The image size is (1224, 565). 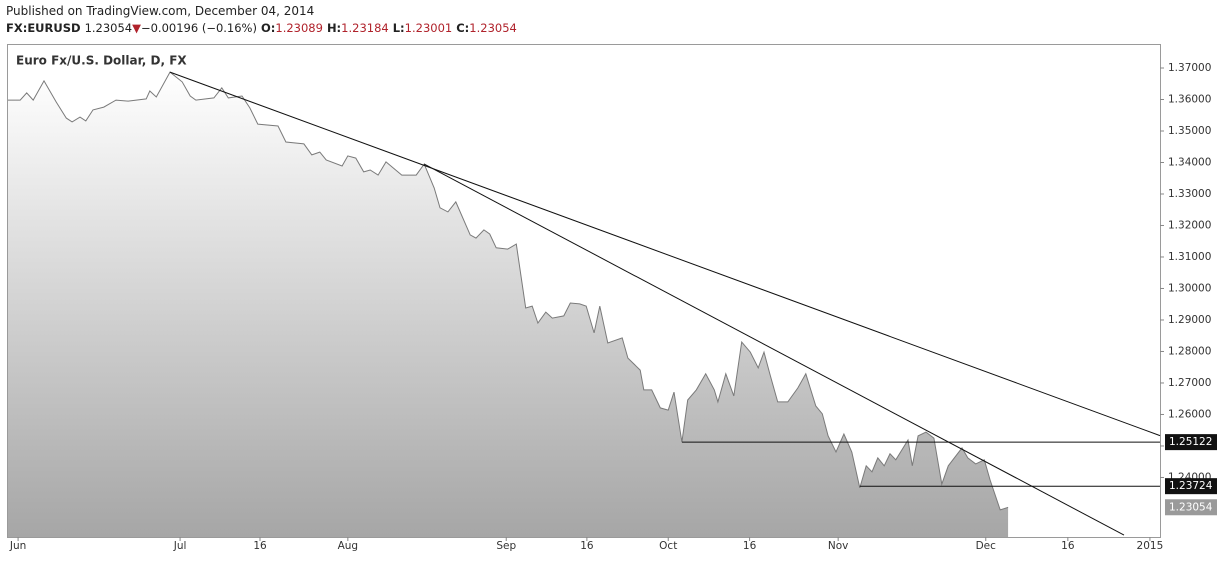 What do you see at coordinates (1189, 288) in the screenshot?
I see `y-tick-label: 1.30000` at bounding box center [1189, 288].